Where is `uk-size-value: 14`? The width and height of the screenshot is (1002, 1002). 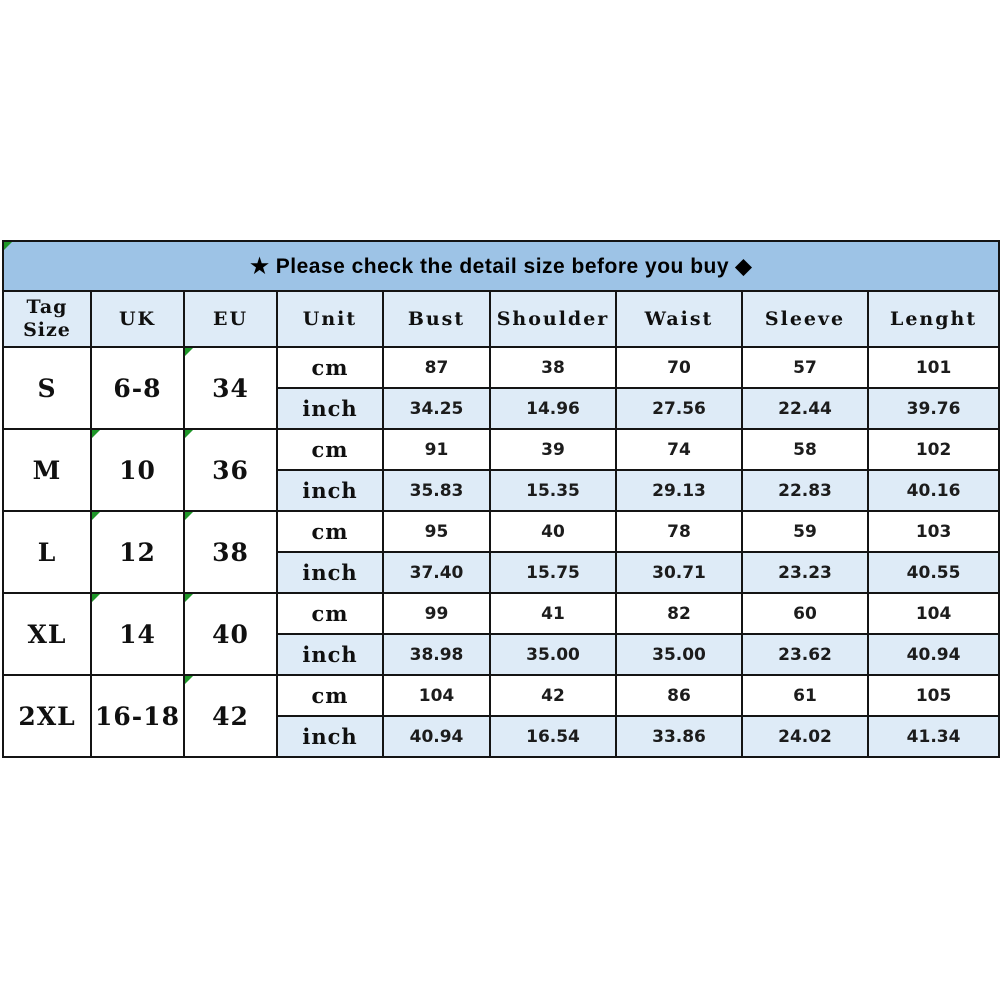
uk-size-value: 14 is located at coordinates (137, 634).